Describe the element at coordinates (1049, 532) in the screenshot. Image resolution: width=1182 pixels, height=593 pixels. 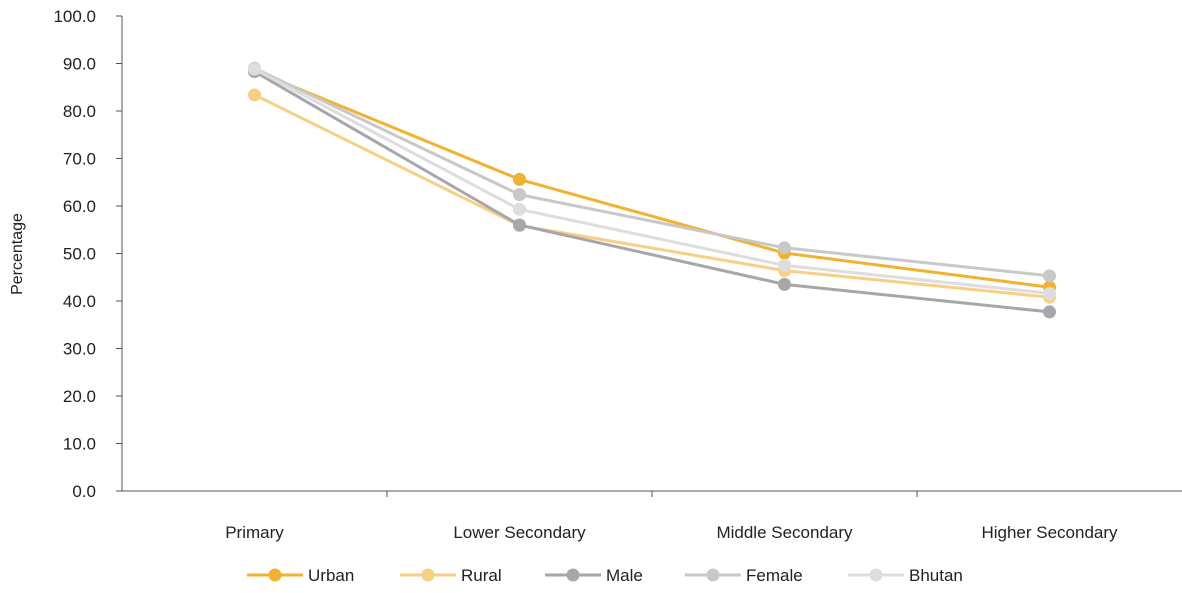
I see `x-category-label: Higher Secondary` at that location.